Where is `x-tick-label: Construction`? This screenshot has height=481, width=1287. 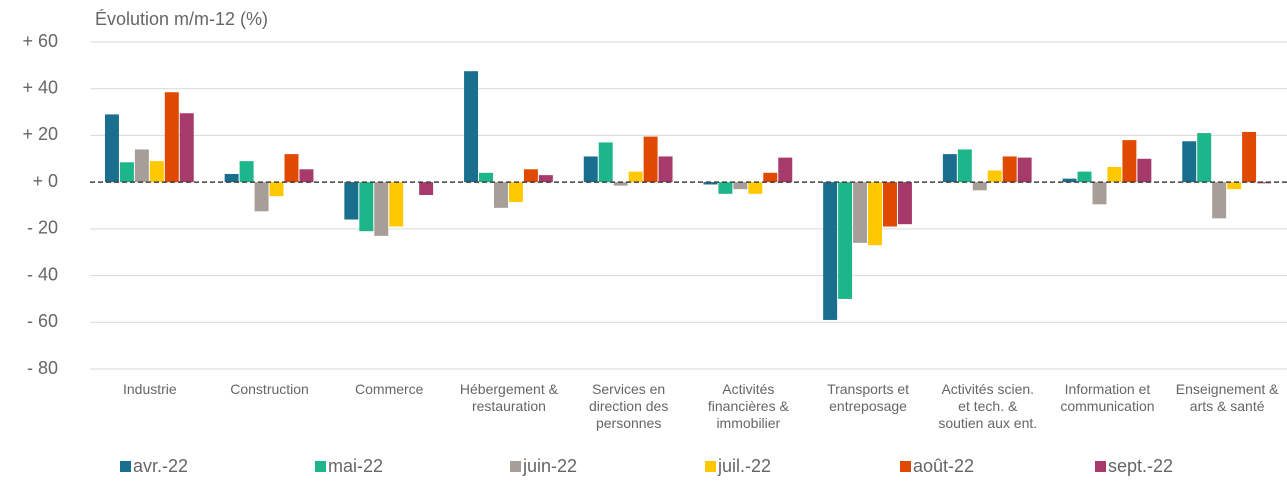 x-tick-label: Construction is located at coordinates (269, 389).